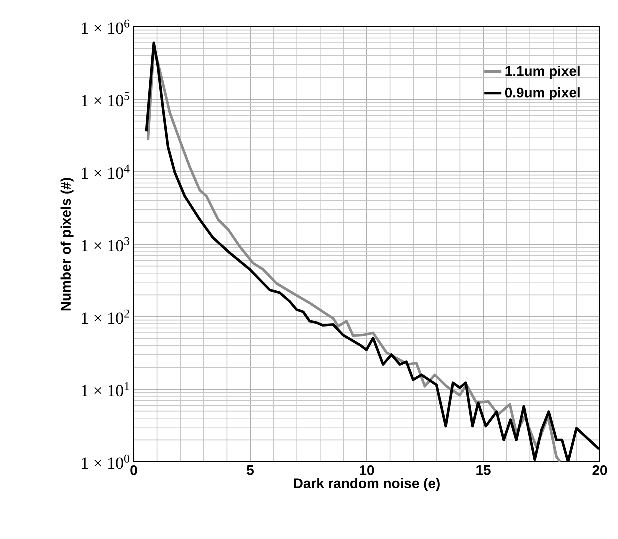 This screenshot has height=539, width=618. Describe the element at coordinates (367, 485) in the screenshot. I see `x-axis-title: Dark random noise (e)` at that location.